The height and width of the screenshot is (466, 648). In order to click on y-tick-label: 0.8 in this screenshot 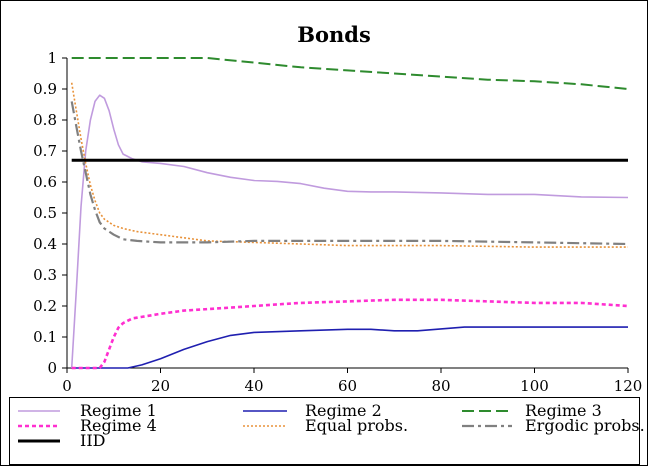, I will do `click(45, 120)`.